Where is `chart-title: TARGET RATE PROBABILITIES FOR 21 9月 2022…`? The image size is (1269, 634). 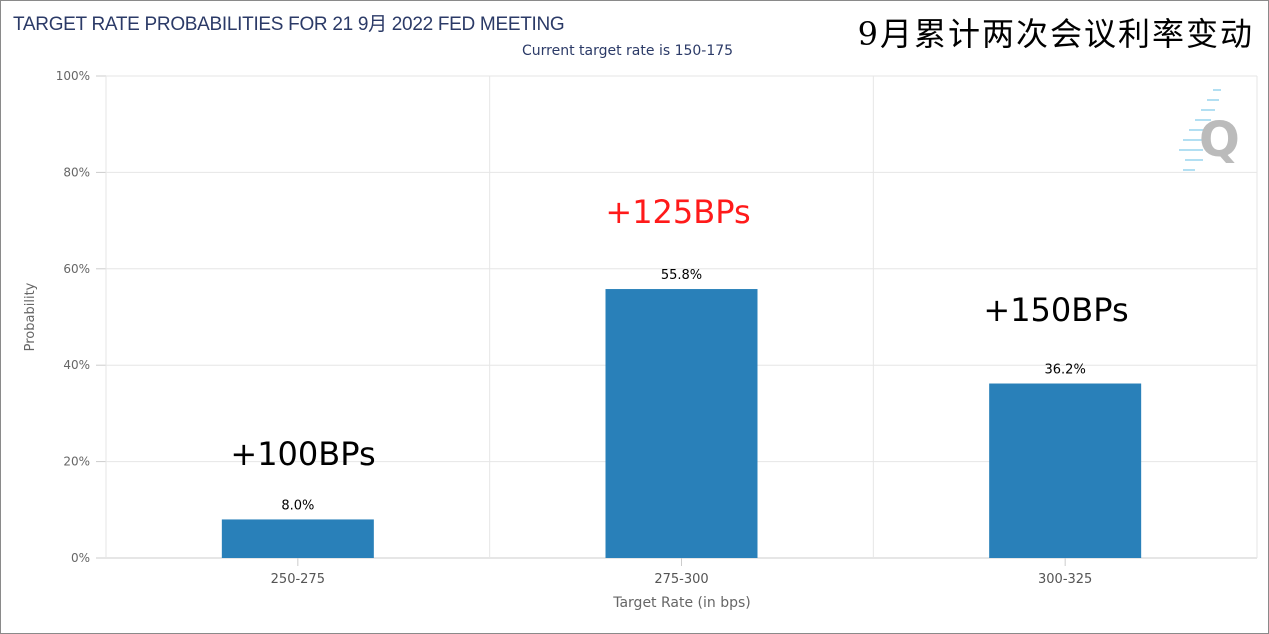 chart-title: TARGET RATE PROBABILITIES FOR 21 9月 2022… is located at coordinates (289, 24).